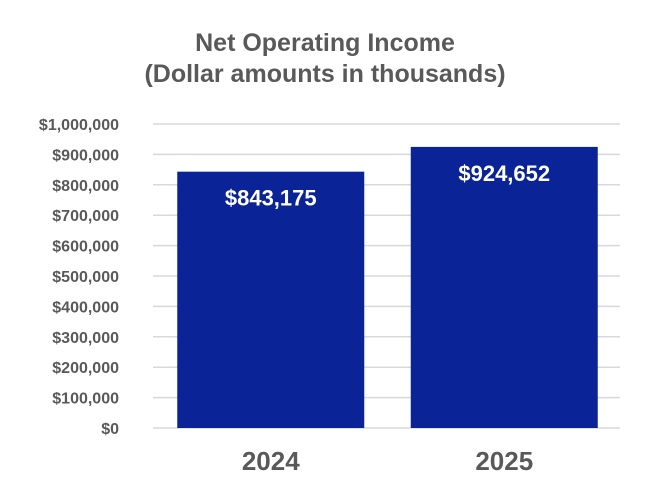 Image resolution: width=650 pixels, height=504 pixels. What do you see at coordinates (85, 368) in the screenshot?
I see `y-tick-label: $200,000` at bounding box center [85, 368].